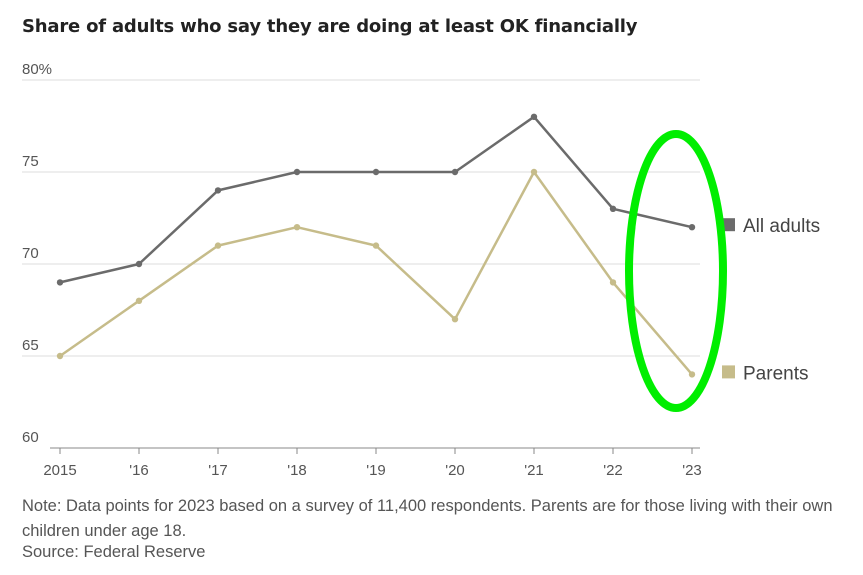  I want to click on x-tick-label: '17, so click(218, 470).